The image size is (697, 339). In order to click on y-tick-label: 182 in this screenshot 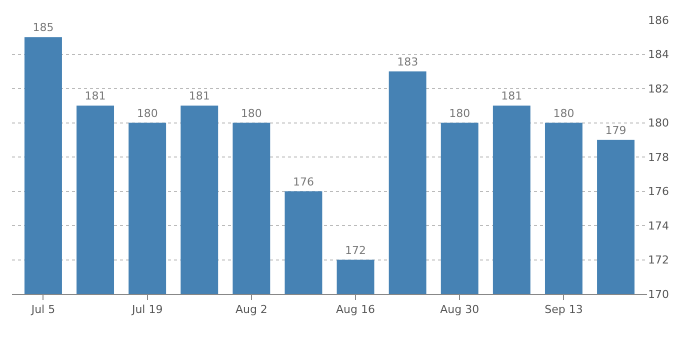, I will do `click(658, 89)`.